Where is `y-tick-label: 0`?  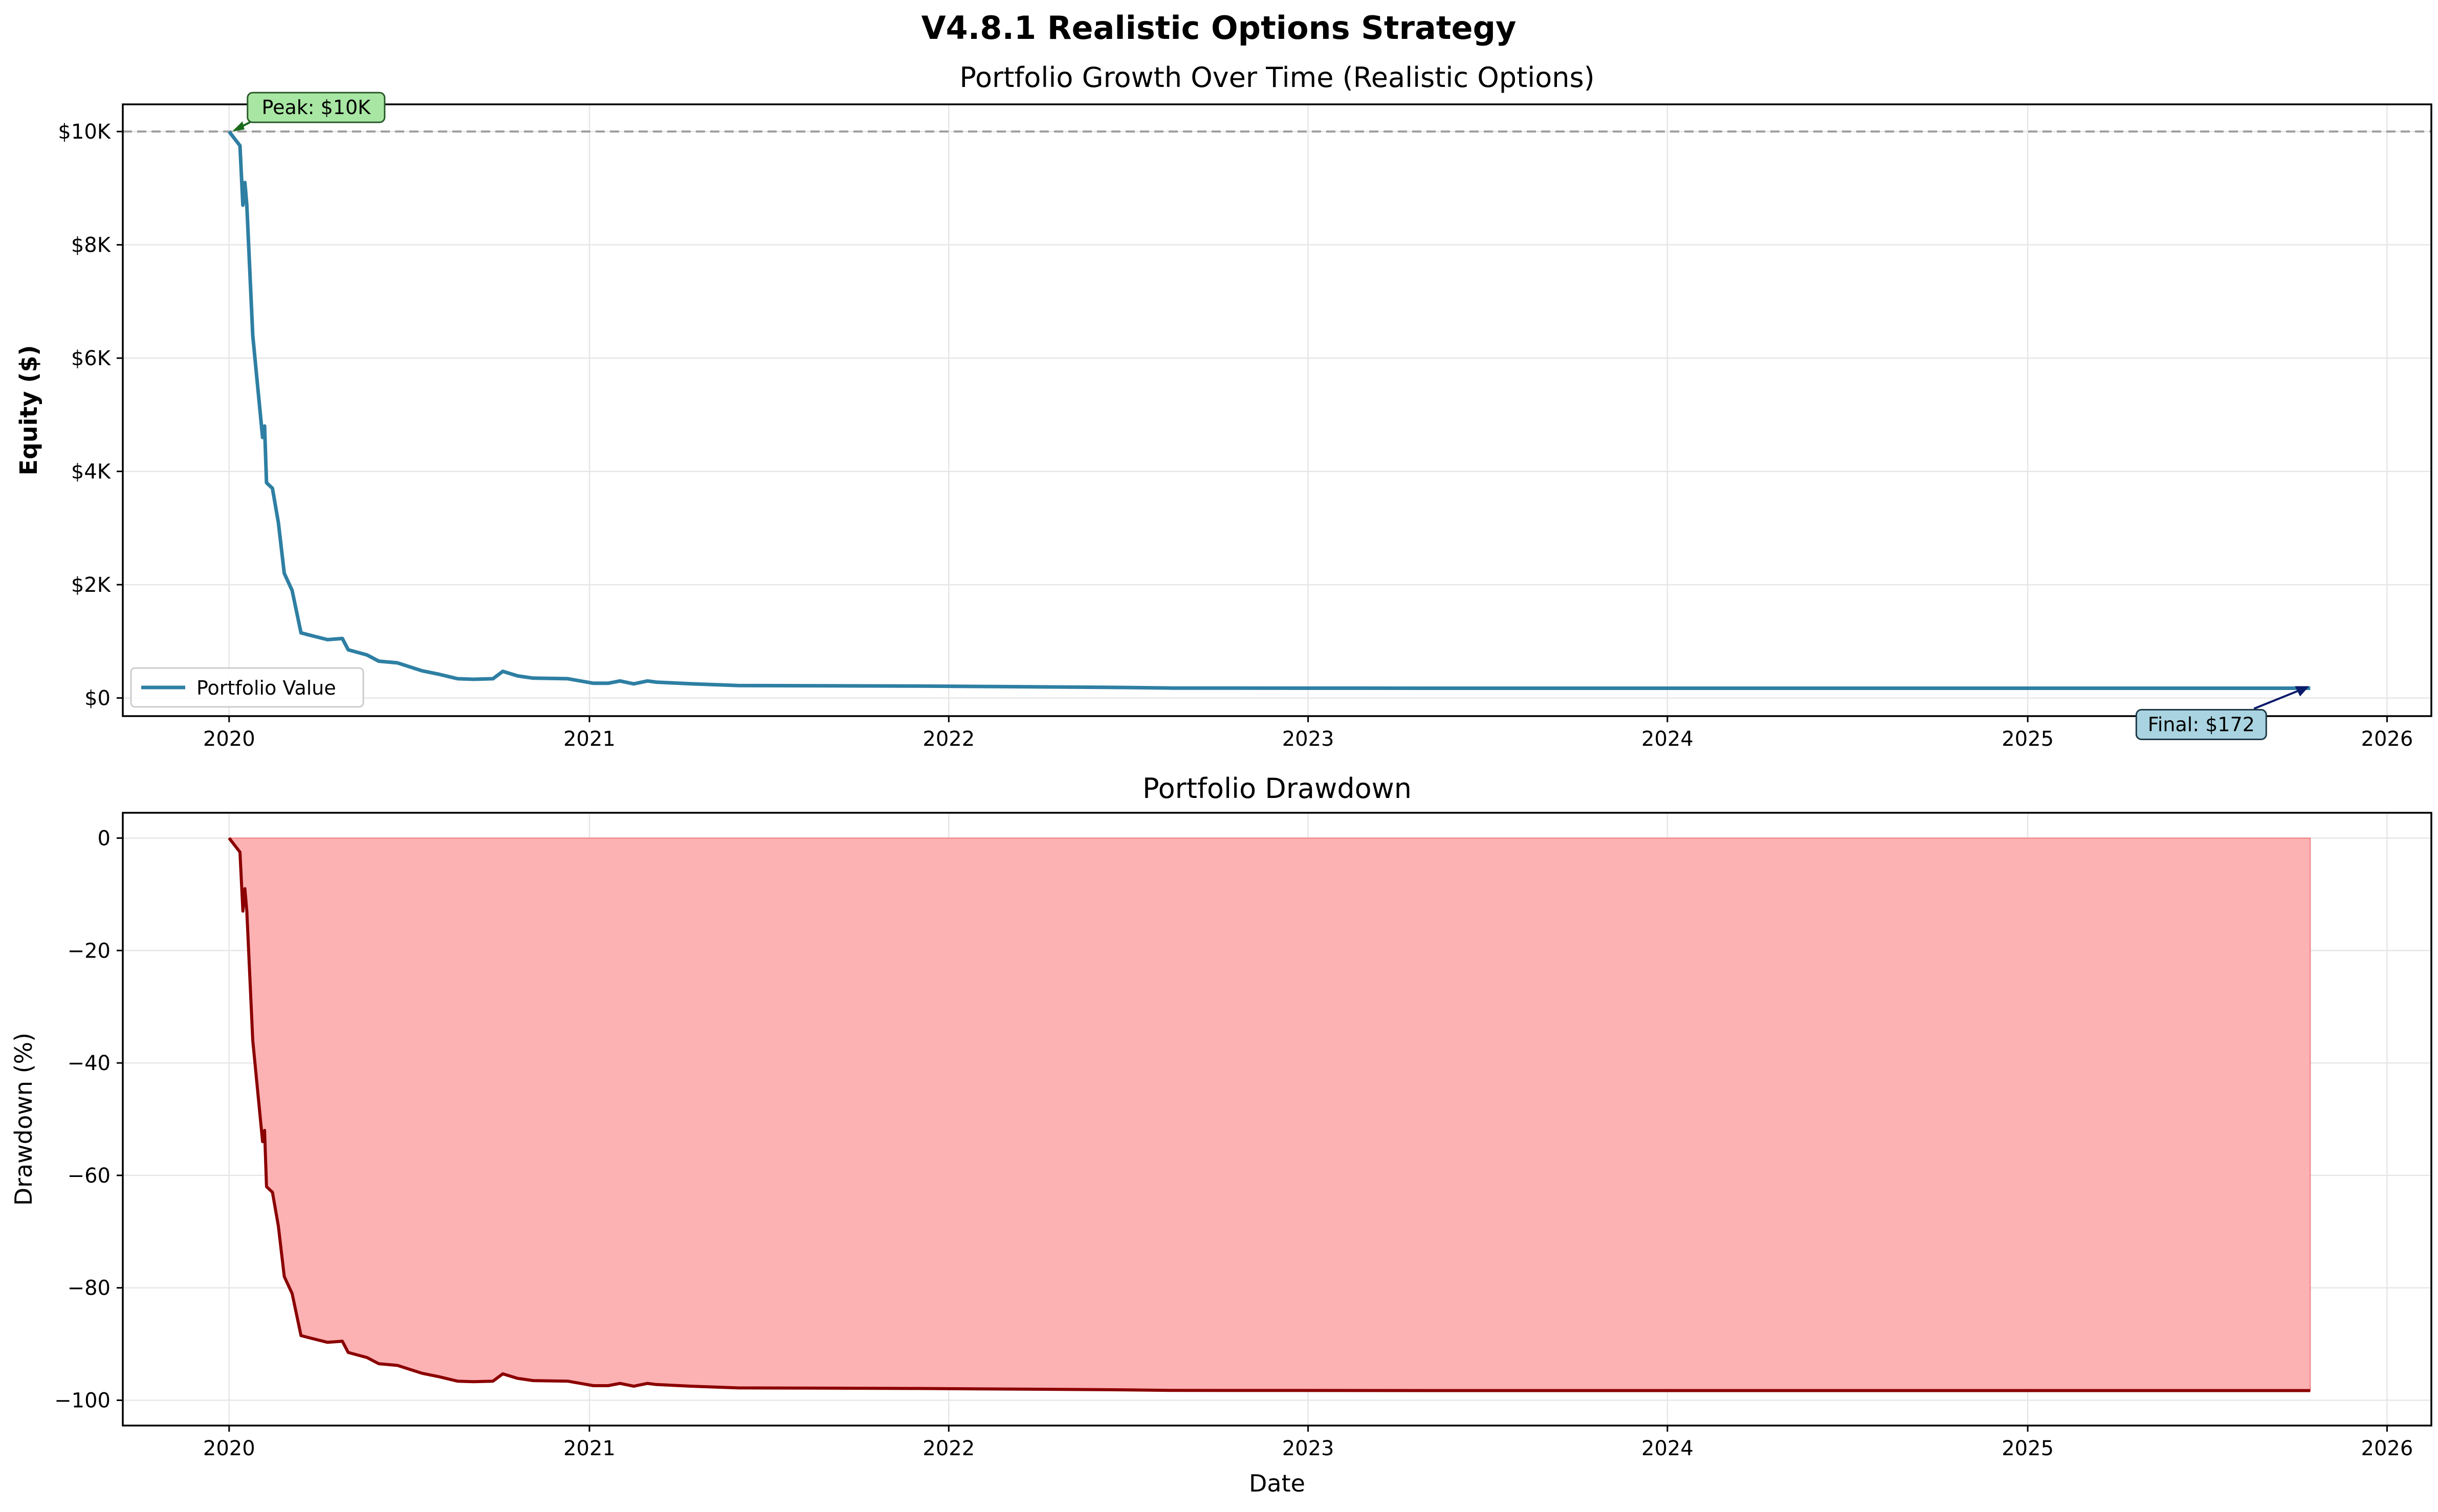 y-tick-label: 0 is located at coordinates (104, 838).